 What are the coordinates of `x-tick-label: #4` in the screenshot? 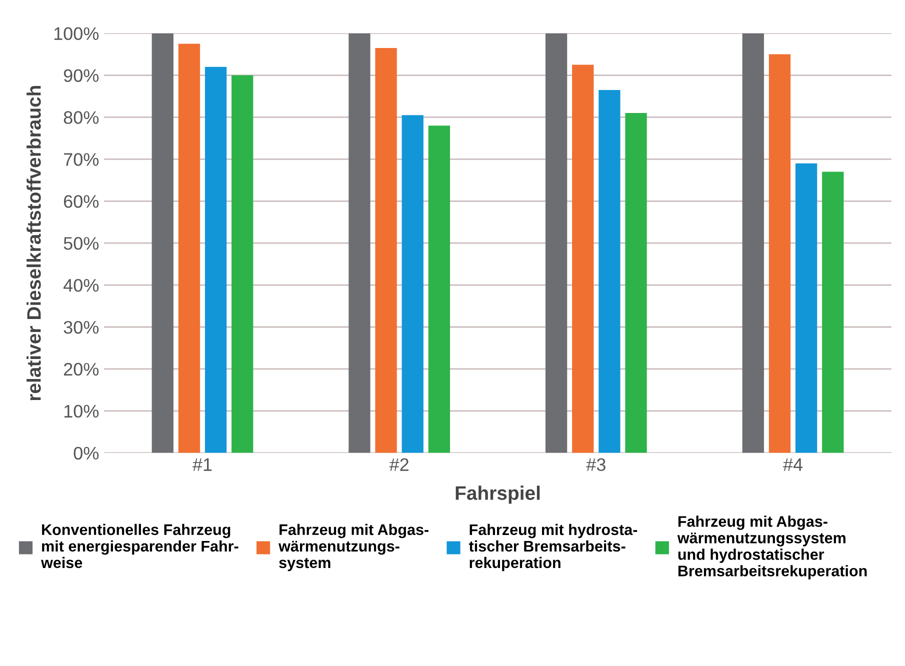 It's located at (793, 464).